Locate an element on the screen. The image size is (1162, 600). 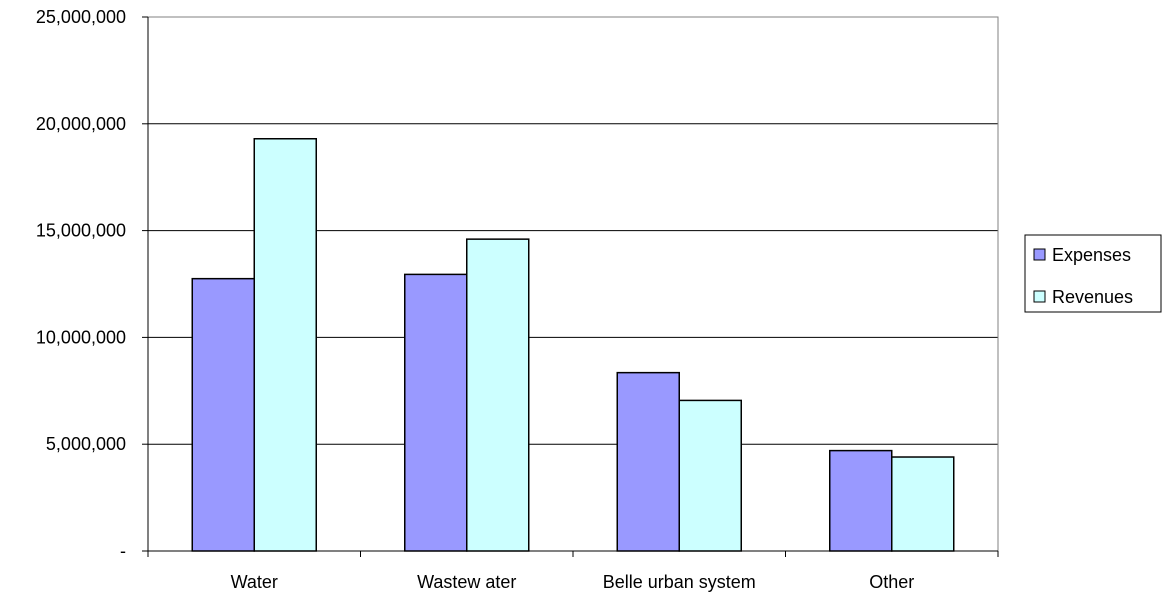
legend-swatch-revenues is located at coordinates (1039, 296).